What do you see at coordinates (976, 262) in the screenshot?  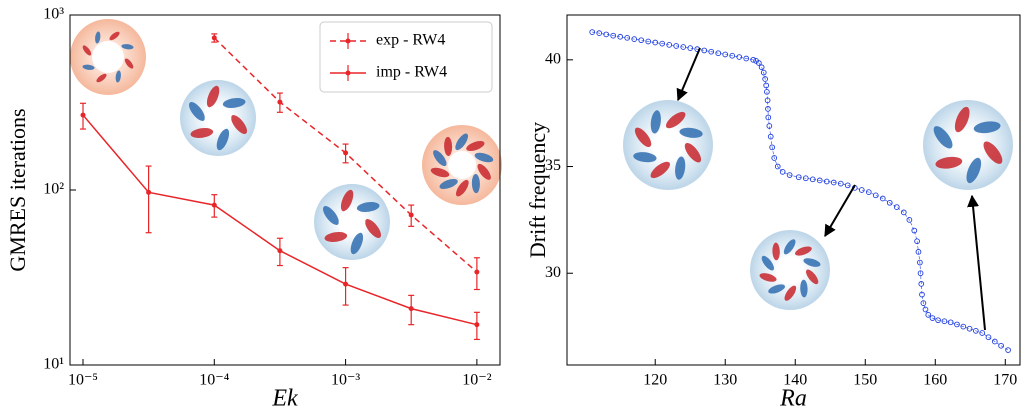 I see `annotation-arrow` at bounding box center [976, 262].